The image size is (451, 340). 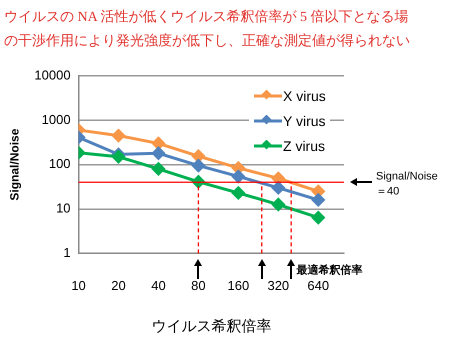 What do you see at coordinates (56, 119) in the screenshot?
I see `y-tick-label: 1000` at bounding box center [56, 119].